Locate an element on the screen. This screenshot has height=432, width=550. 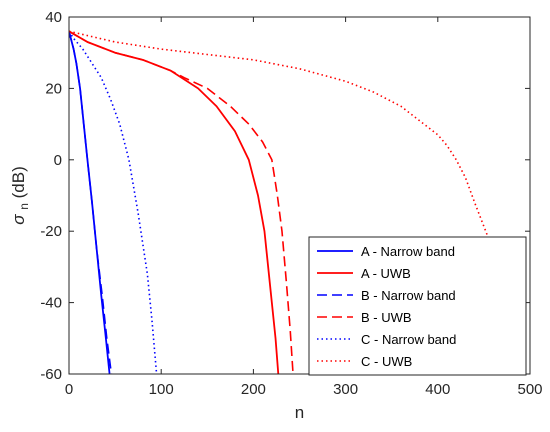
x-tick-label: 500 is located at coordinates (529, 389).